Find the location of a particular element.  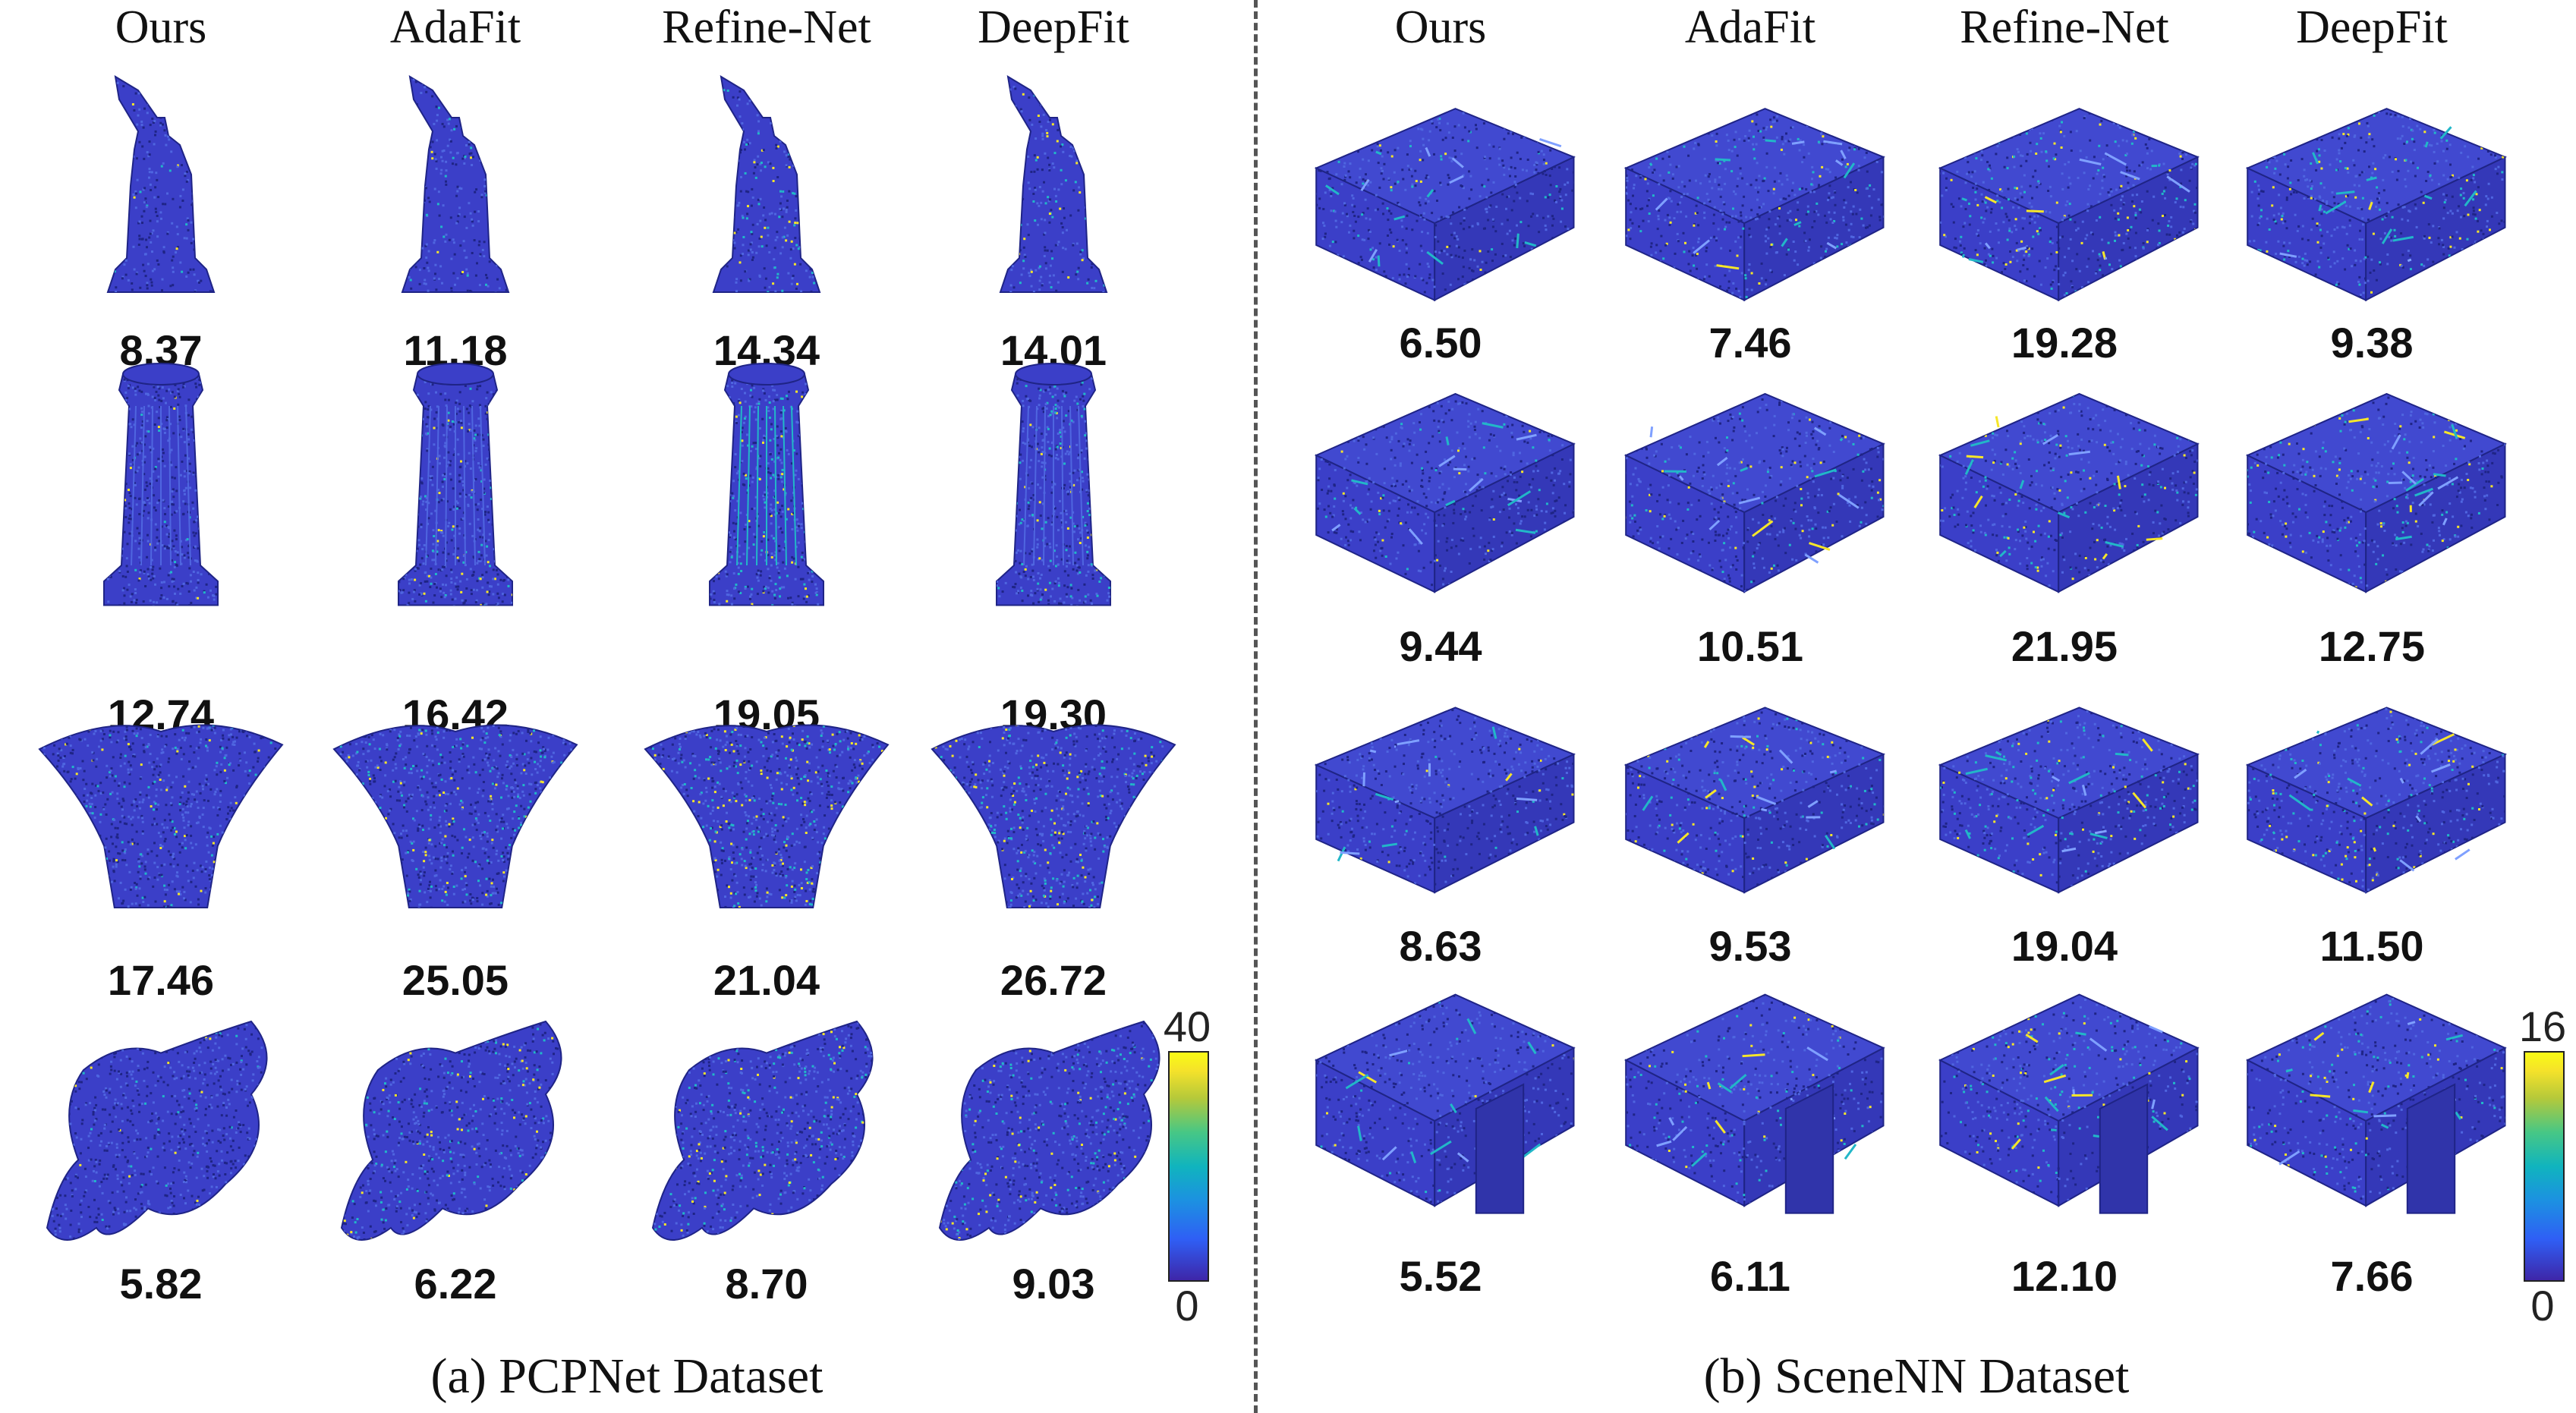

panel-caption: (b) SceneNN Dataset is located at coordinates (1916, 1377).